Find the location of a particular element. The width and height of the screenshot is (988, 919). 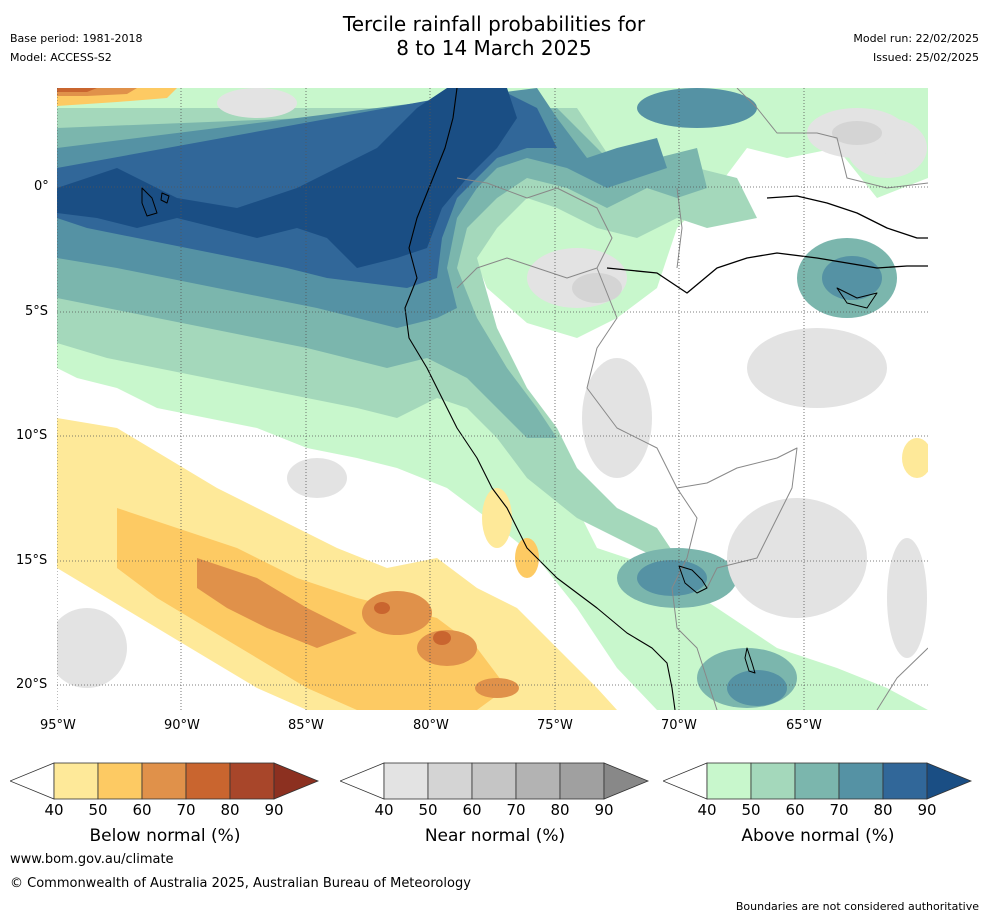

model-text: Model: ACCESS-S2 is located at coordinates (61, 57).